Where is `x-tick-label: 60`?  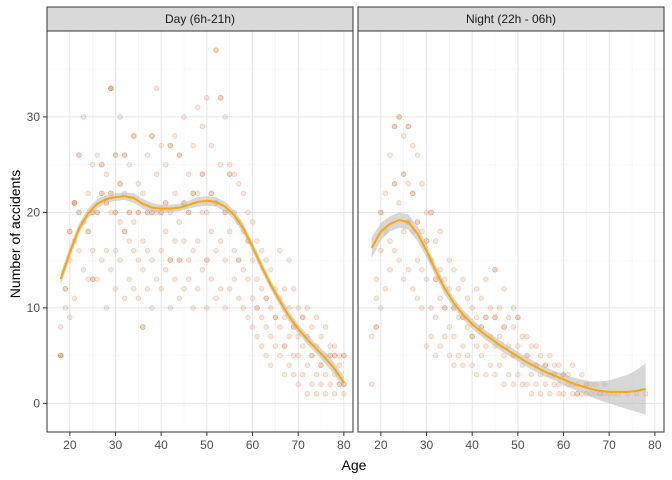
x-tick-label: 60 is located at coordinates (564, 445).